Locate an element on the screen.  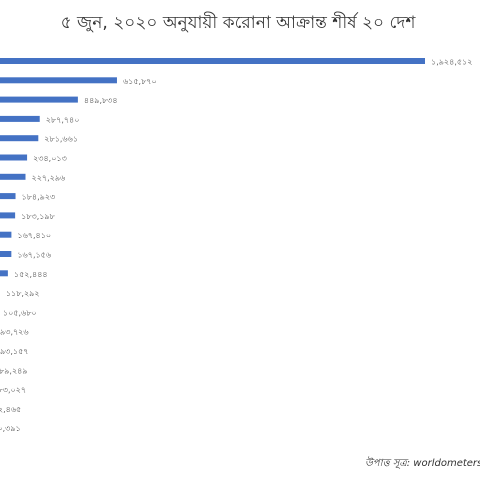
value-label: ৮৩,০২৭ is located at coordinates (13, 390).